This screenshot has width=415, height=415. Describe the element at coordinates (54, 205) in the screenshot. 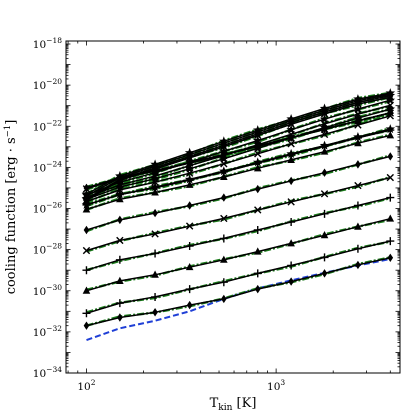

I see `y-tick-exponent: −26` at that location.